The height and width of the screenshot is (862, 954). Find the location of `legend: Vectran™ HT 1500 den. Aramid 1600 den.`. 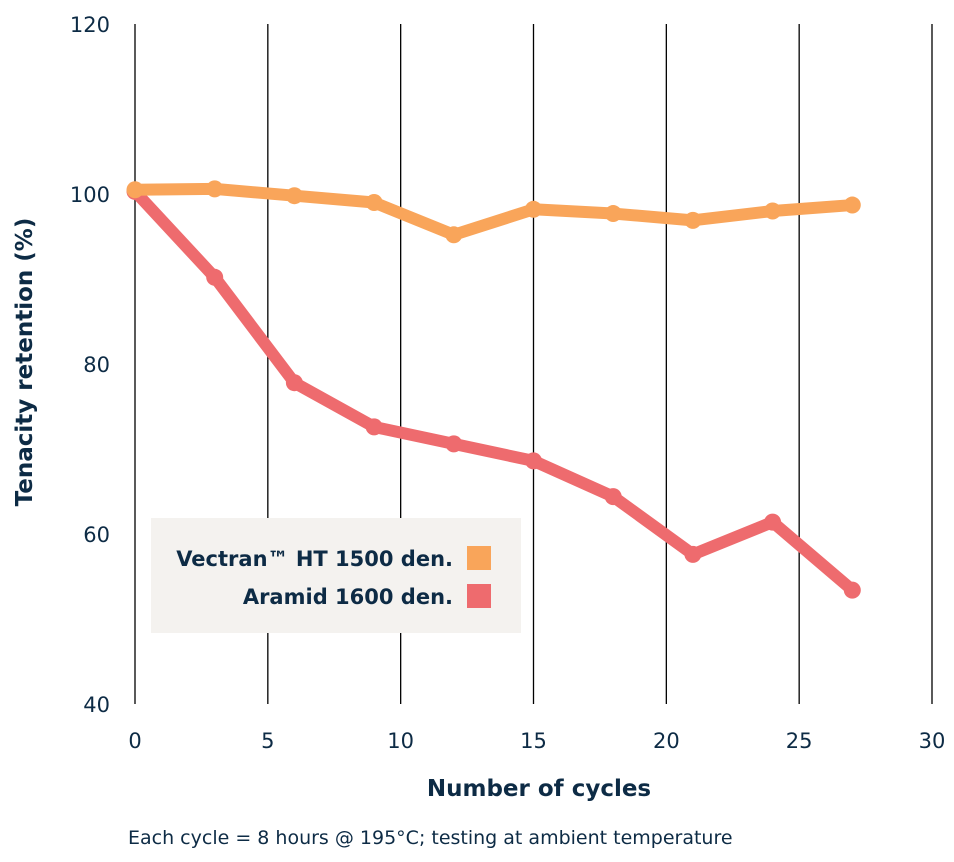

legend: Vectran™ HT 1500 den. Aramid 1600 den. is located at coordinates (336, 575).